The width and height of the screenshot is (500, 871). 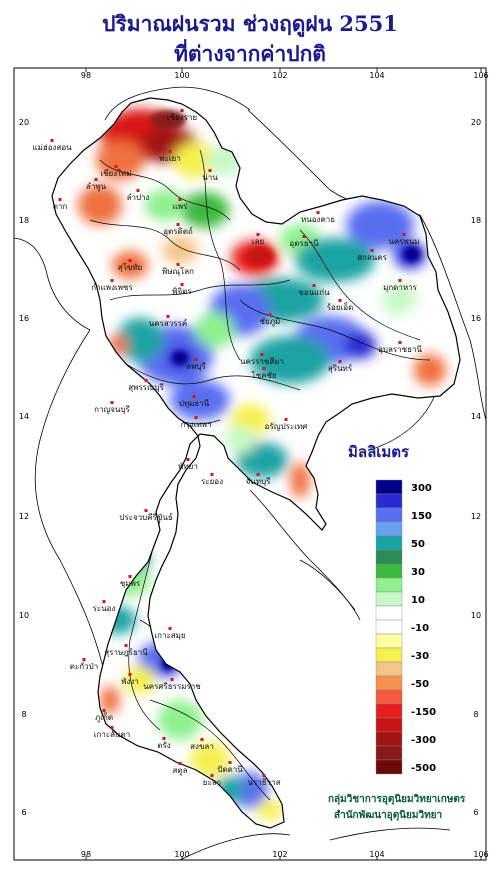 What do you see at coordinates (112, 409) in the screenshot?
I see `station-label: กาญจนบุรี` at bounding box center [112, 409].